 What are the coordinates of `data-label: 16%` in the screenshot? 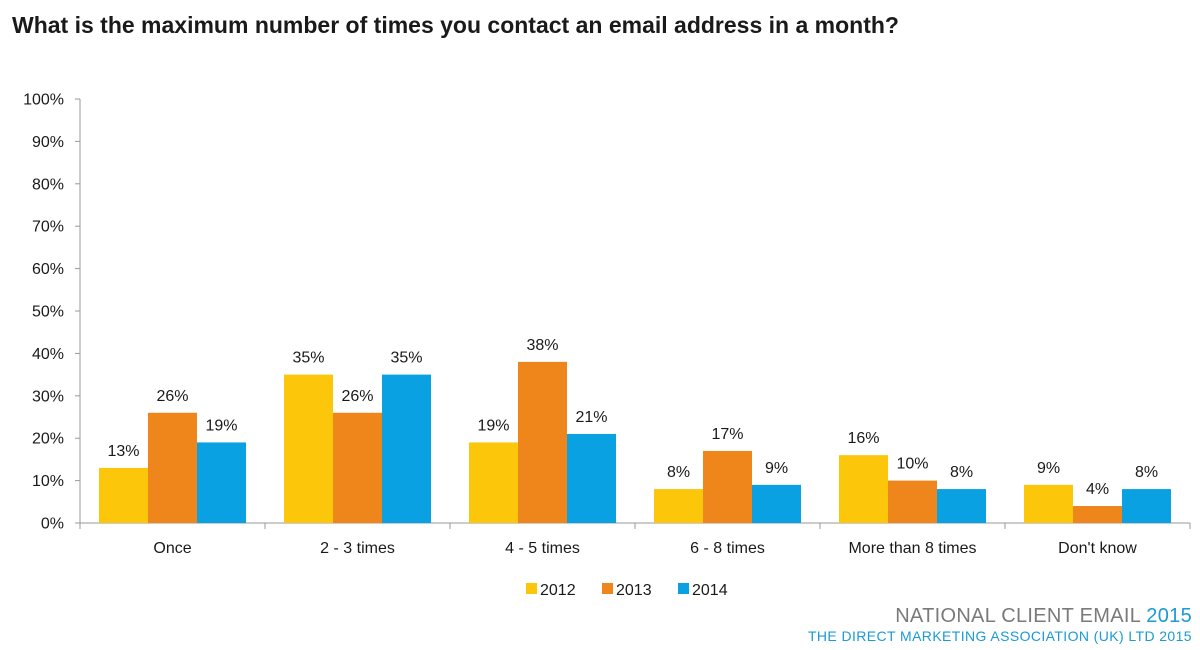 It's located at (863, 438).